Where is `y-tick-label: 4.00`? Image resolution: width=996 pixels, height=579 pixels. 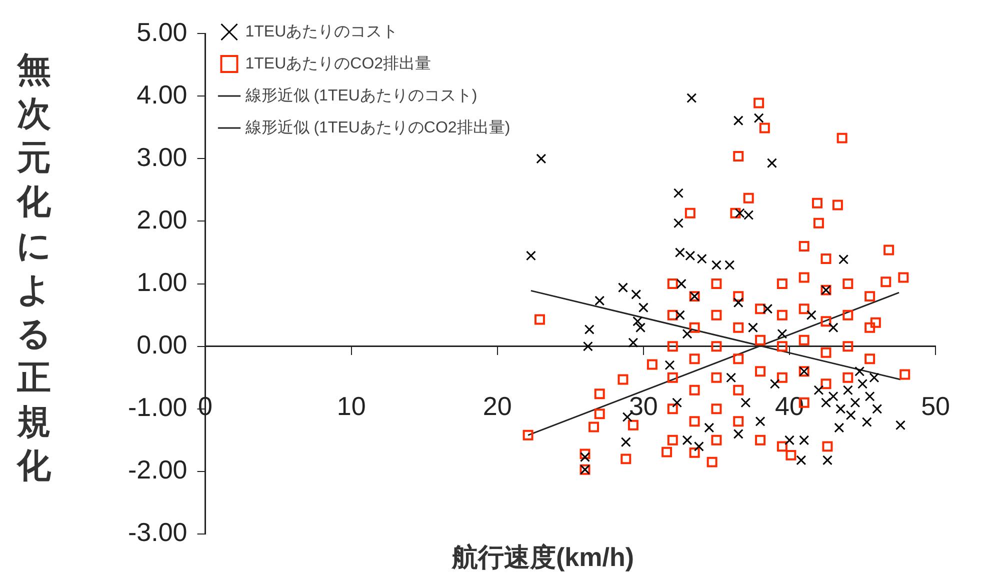 y-tick-label: 4.00 is located at coordinates (162, 94).